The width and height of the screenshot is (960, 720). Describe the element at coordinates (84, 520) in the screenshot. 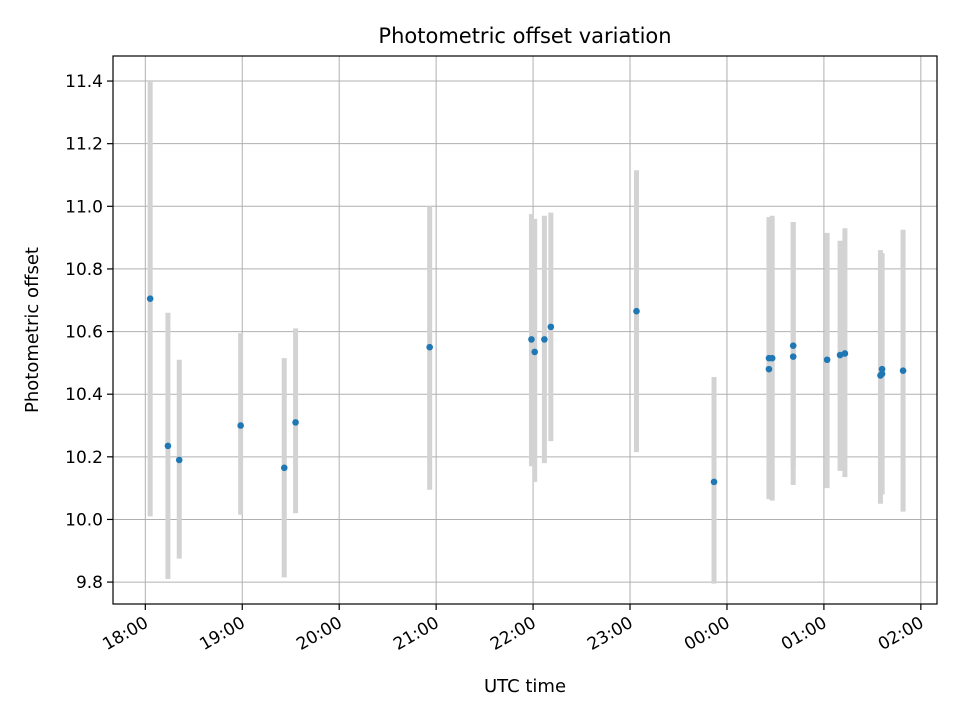

I see `y-tick-label: 10.0` at that location.